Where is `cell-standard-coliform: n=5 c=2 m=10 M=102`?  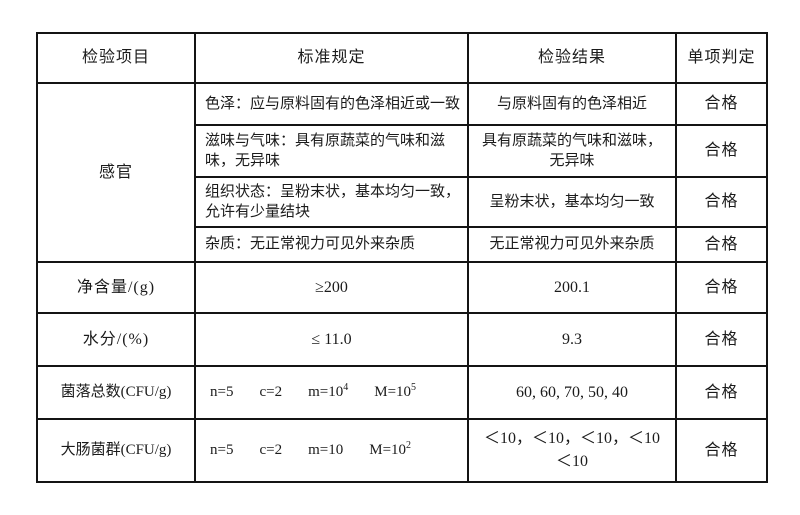
cell-standard-coliform: n=5 c=2 m=10 M=102 is located at coordinates (331, 450).